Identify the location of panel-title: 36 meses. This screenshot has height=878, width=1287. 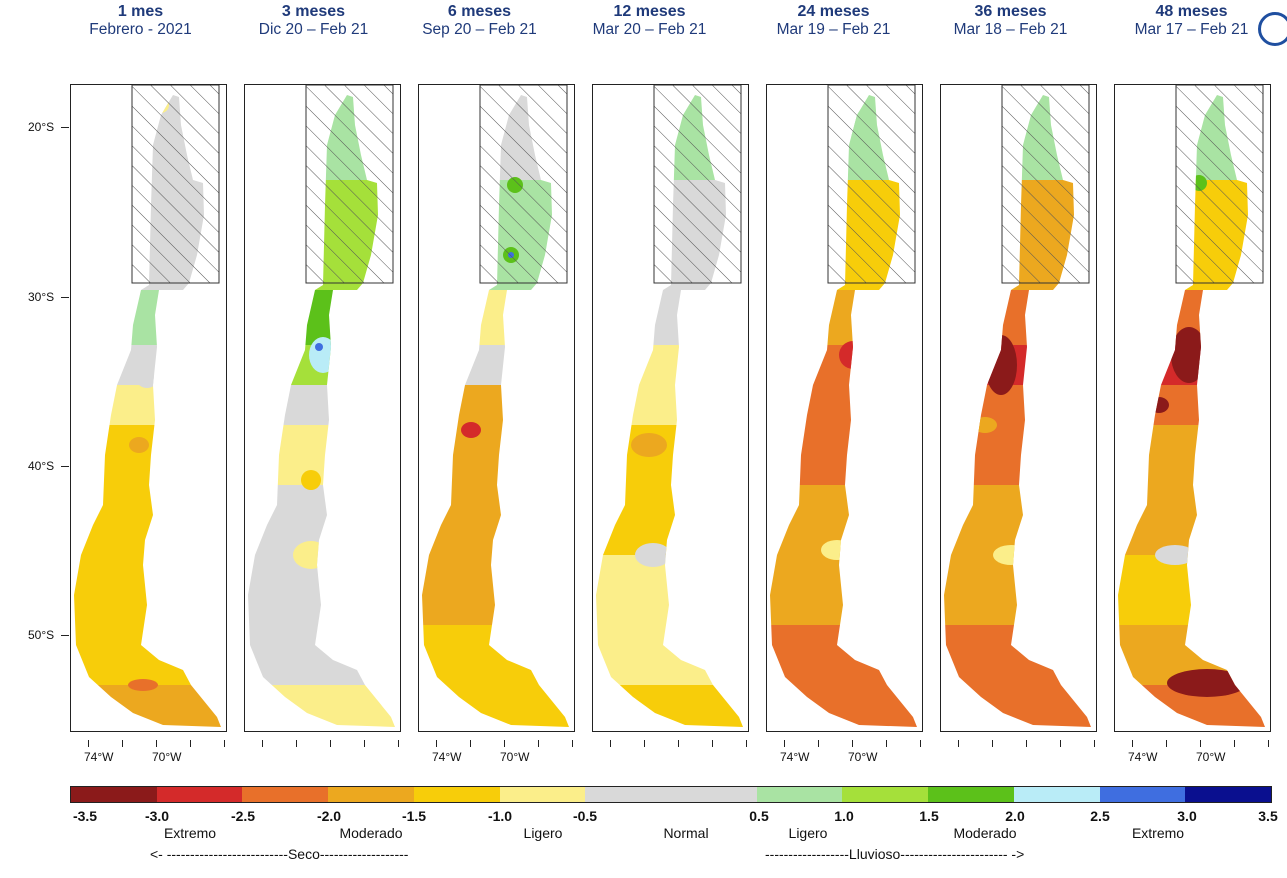
(1010, 11).